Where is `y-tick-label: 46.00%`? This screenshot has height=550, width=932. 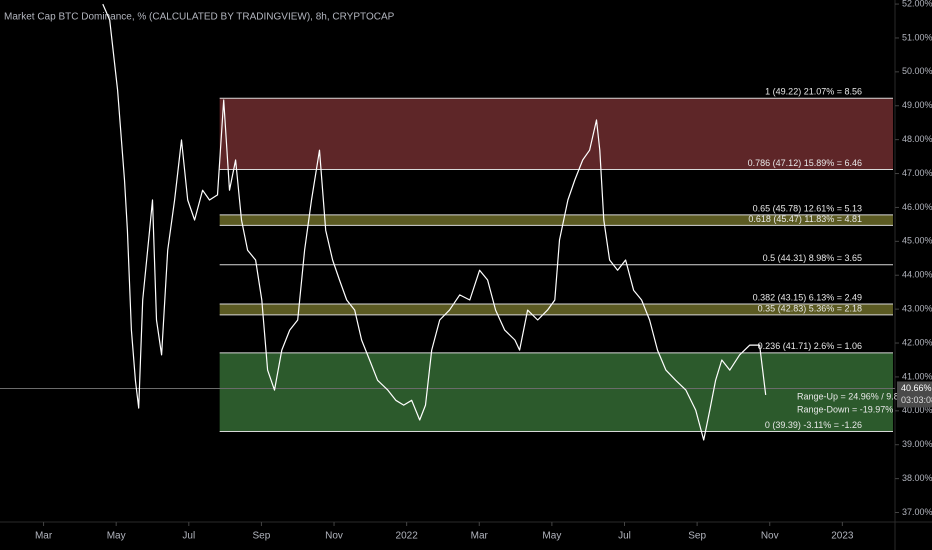 y-tick-label: 46.00% is located at coordinates (917, 207).